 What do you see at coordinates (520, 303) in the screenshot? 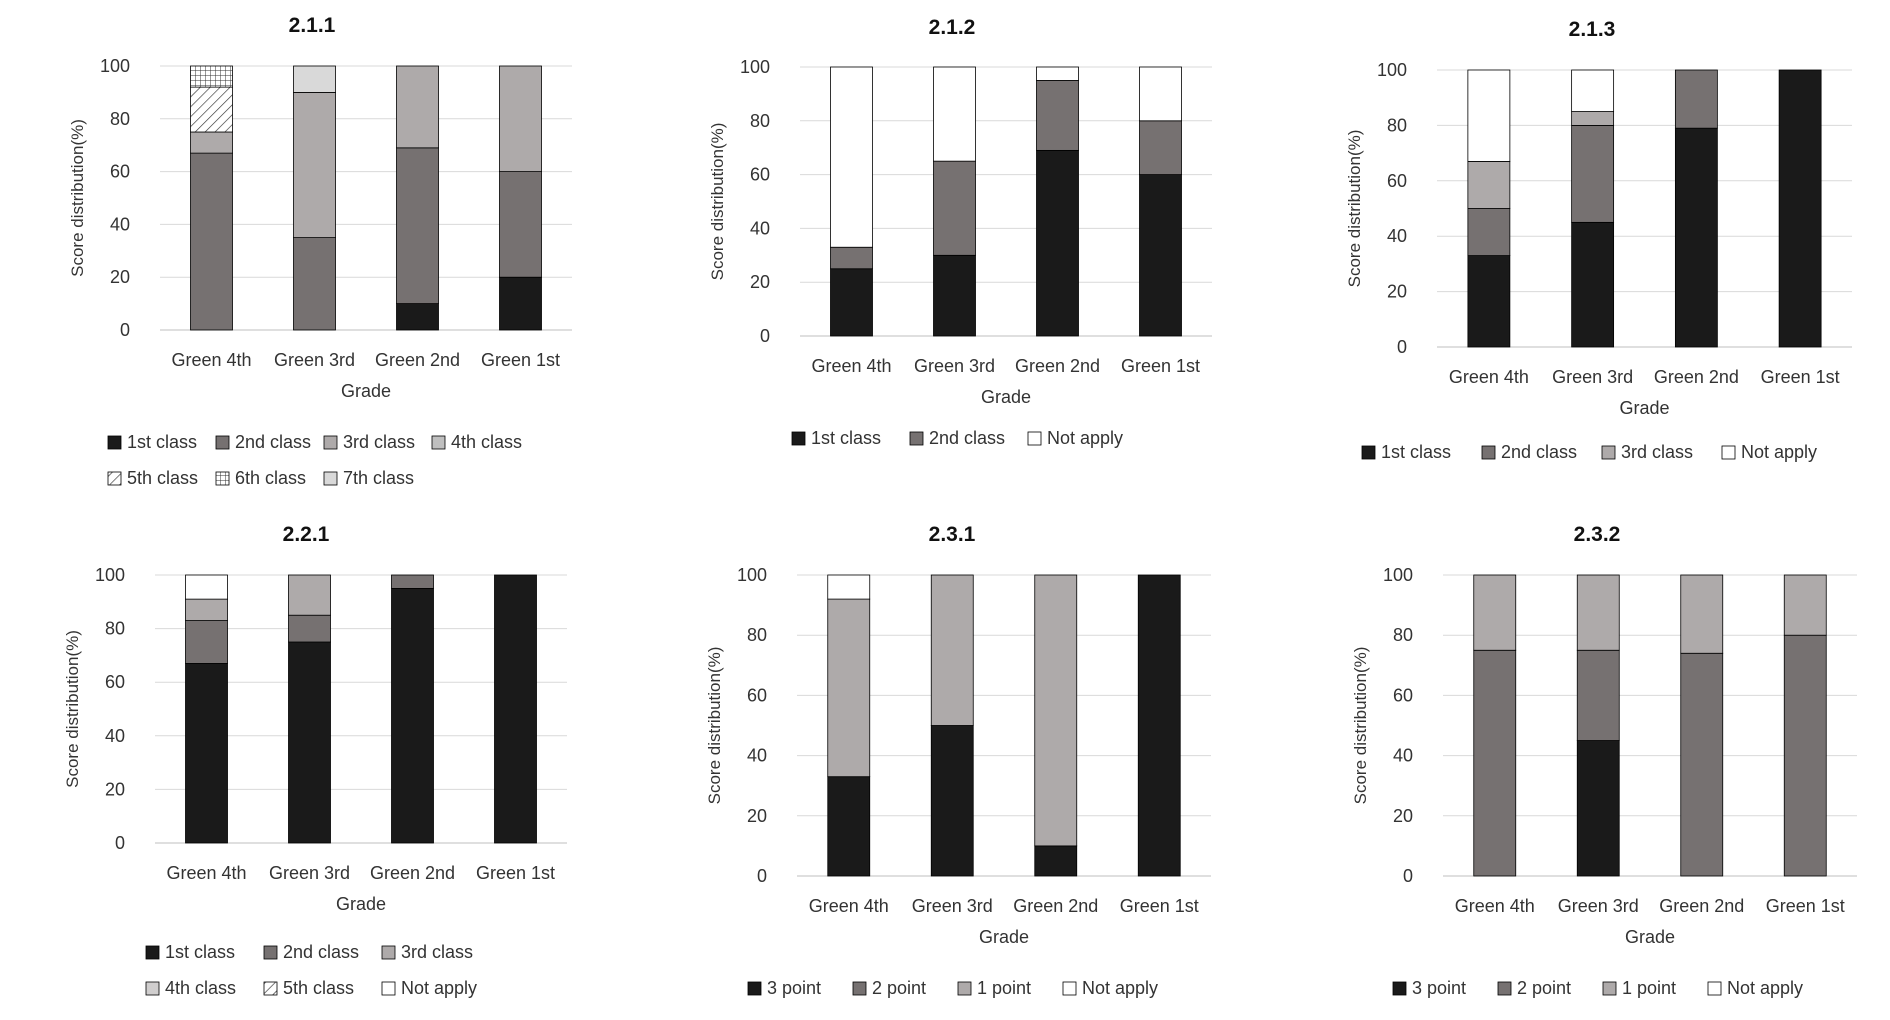
I see `bar-segment-green-1st-1st-class` at bounding box center [520, 303].